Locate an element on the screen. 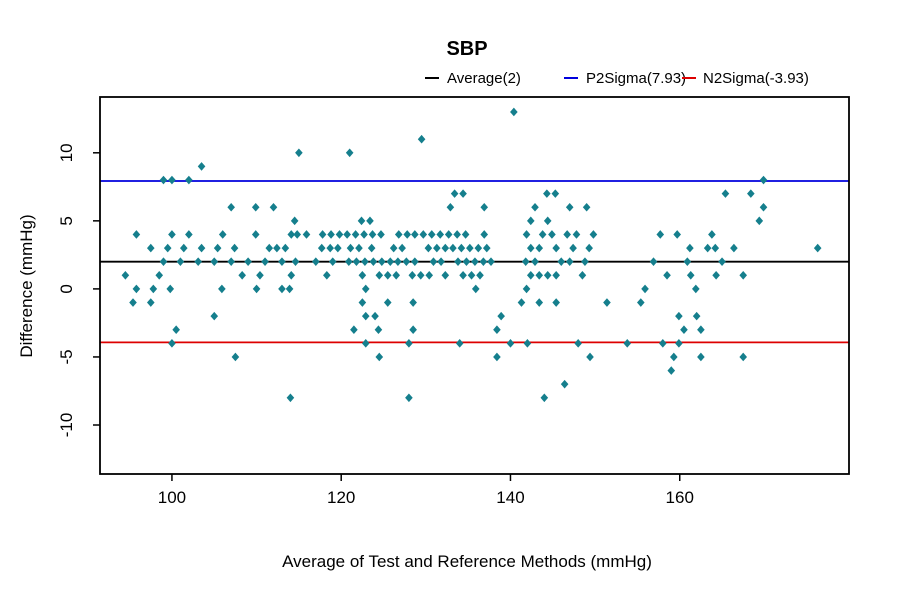  y-tick-label: 0 is located at coordinates (66, 288).